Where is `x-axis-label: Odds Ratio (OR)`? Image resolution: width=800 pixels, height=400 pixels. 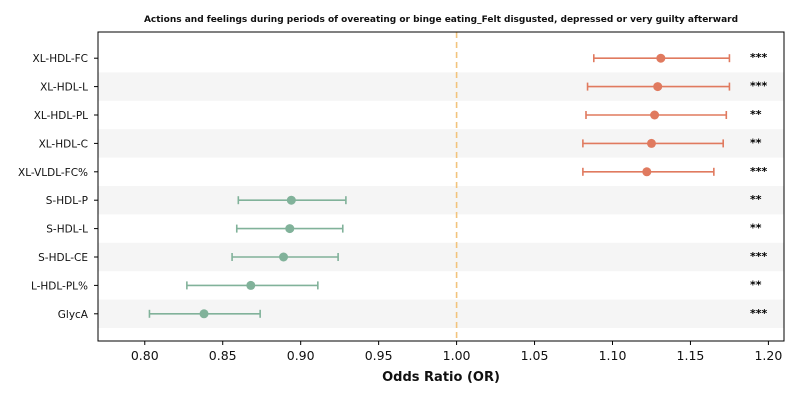 x-axis-label: Odds Ratio (OR) is located at coordinates (441, 377).